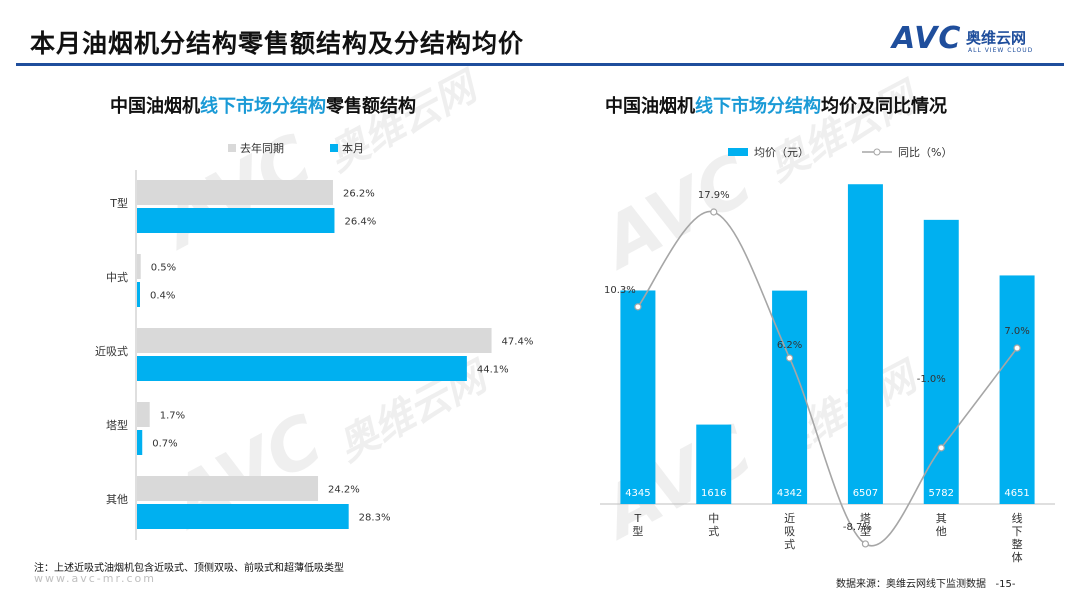 The width and height of the screenshot is (1080, 608). What do you see at coordinates (155, 106) in the screenshot?
I see `left-title-pre: 中国油烟机` at bounding box center [155, 106].